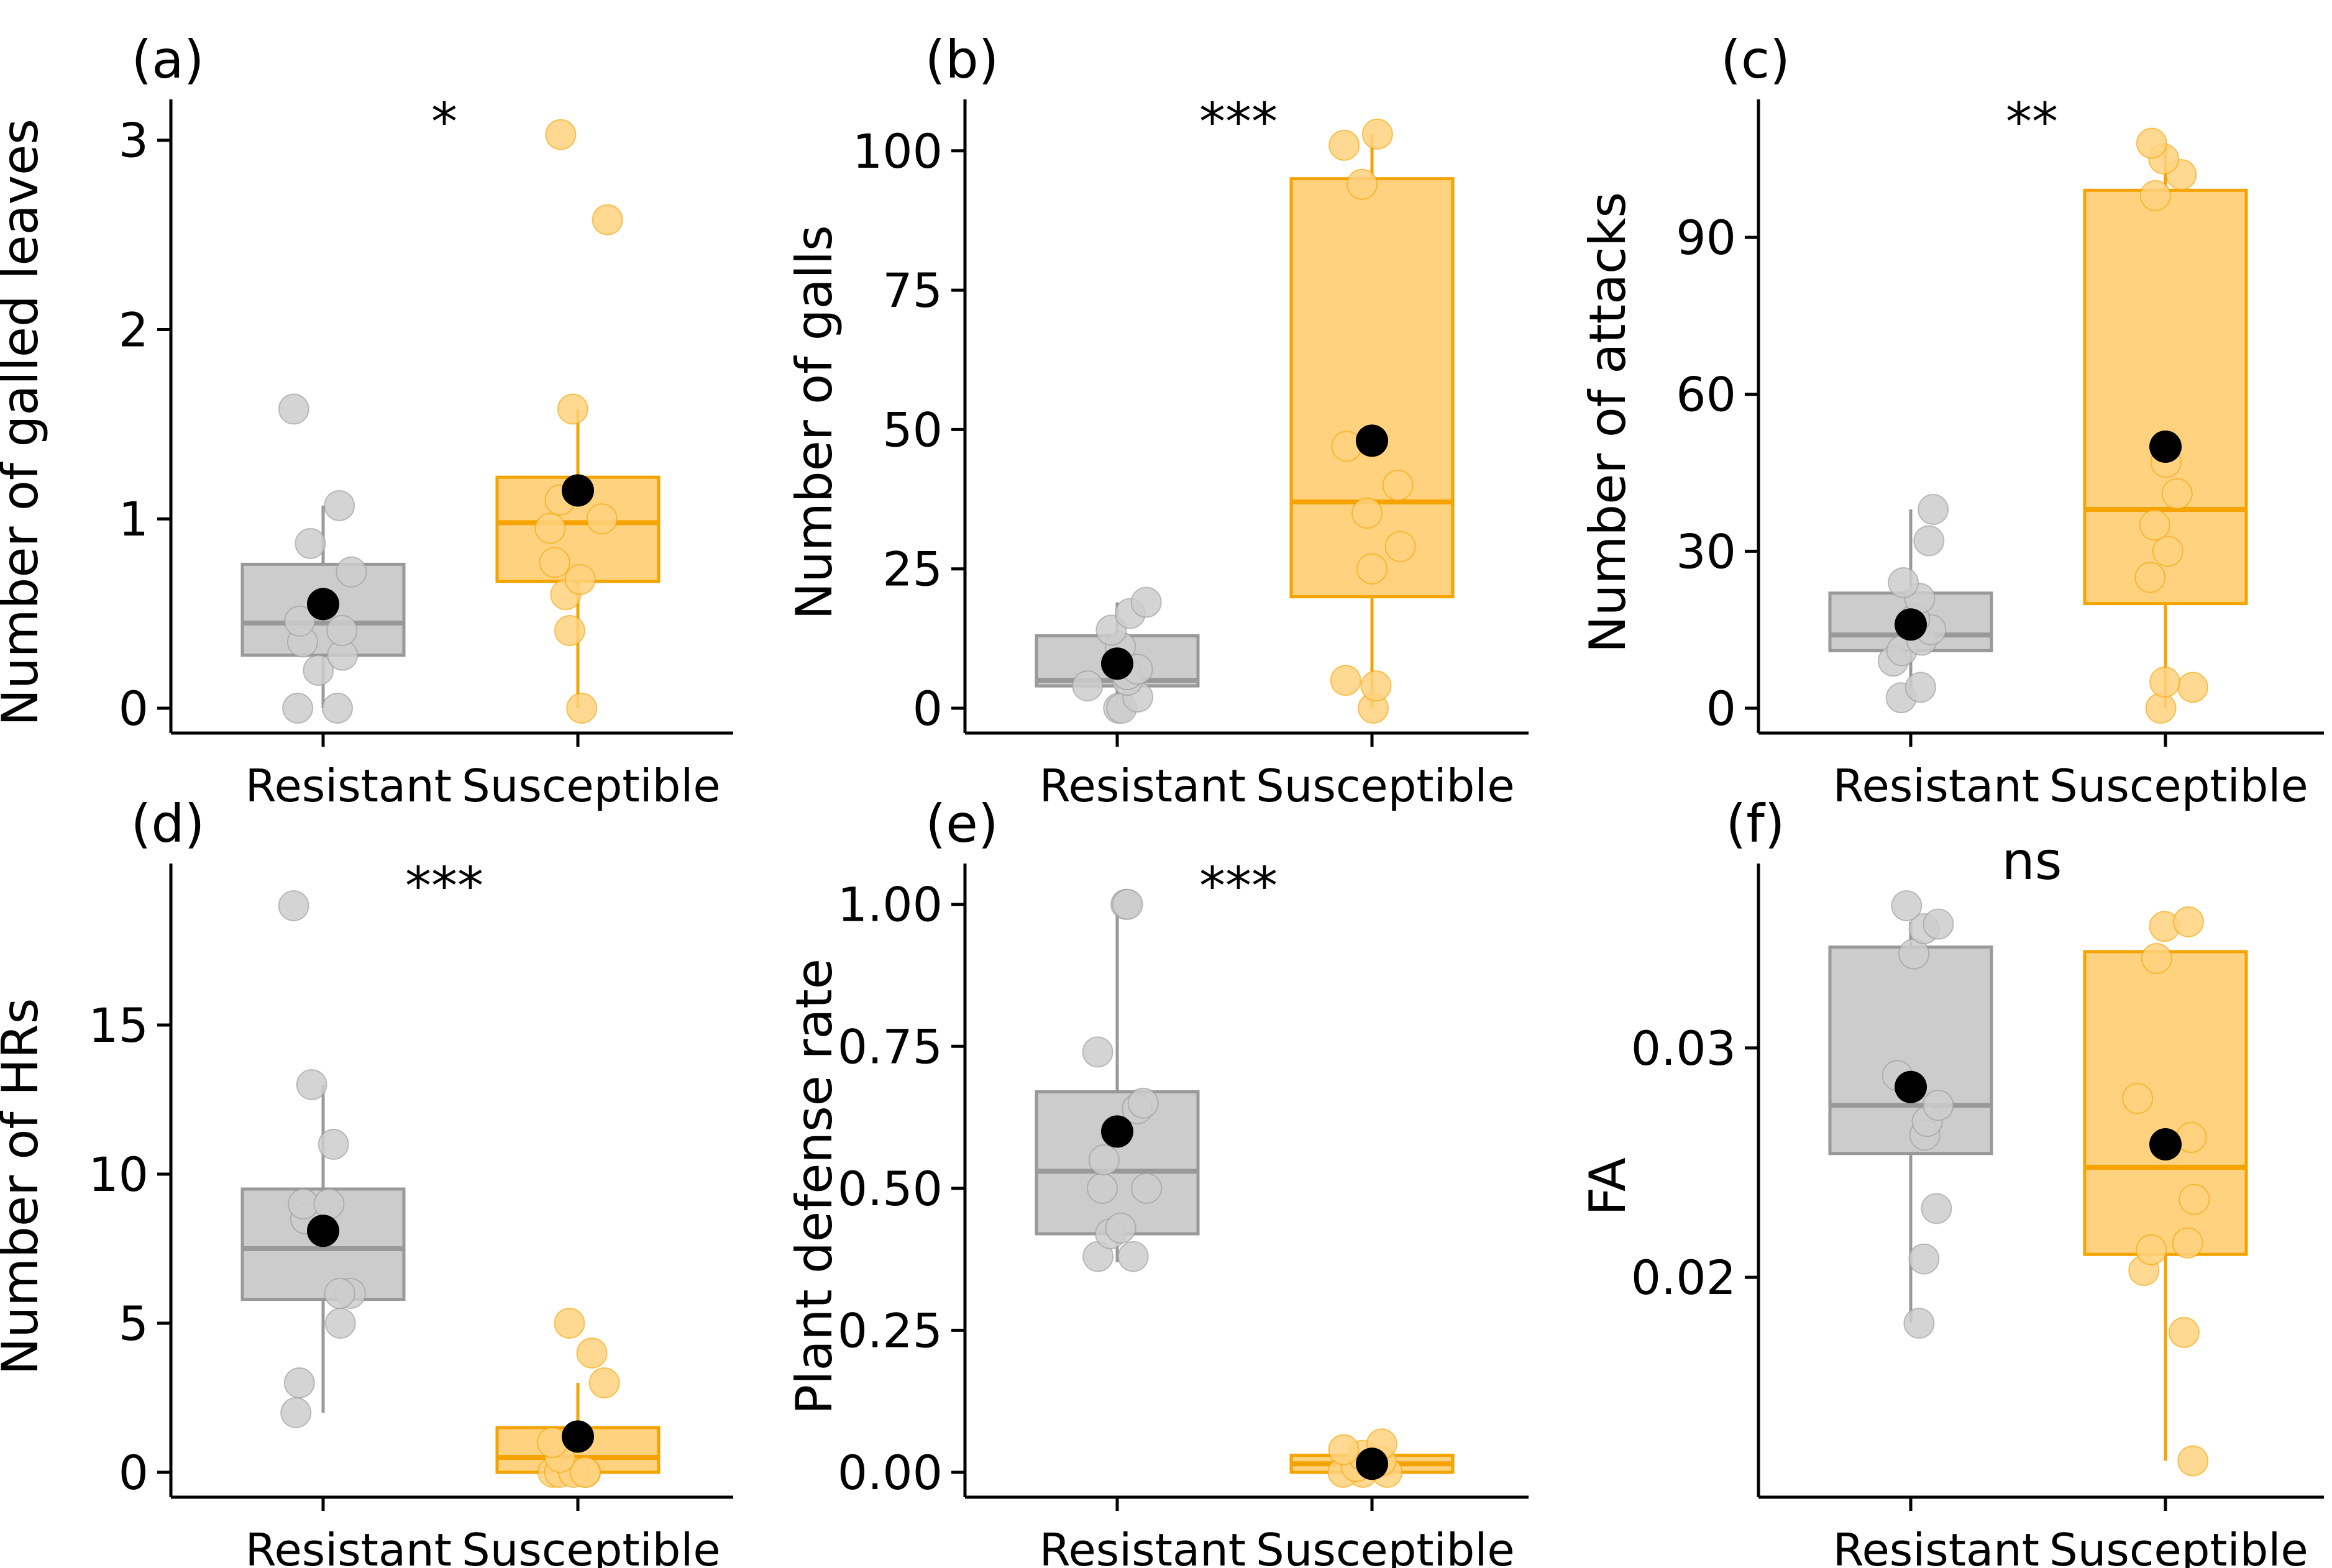  What do you see at coordinates (1683, 1277) in the screenshot?
I see `y-tick-label: 0.02` at bounding box center [1683, 1277].